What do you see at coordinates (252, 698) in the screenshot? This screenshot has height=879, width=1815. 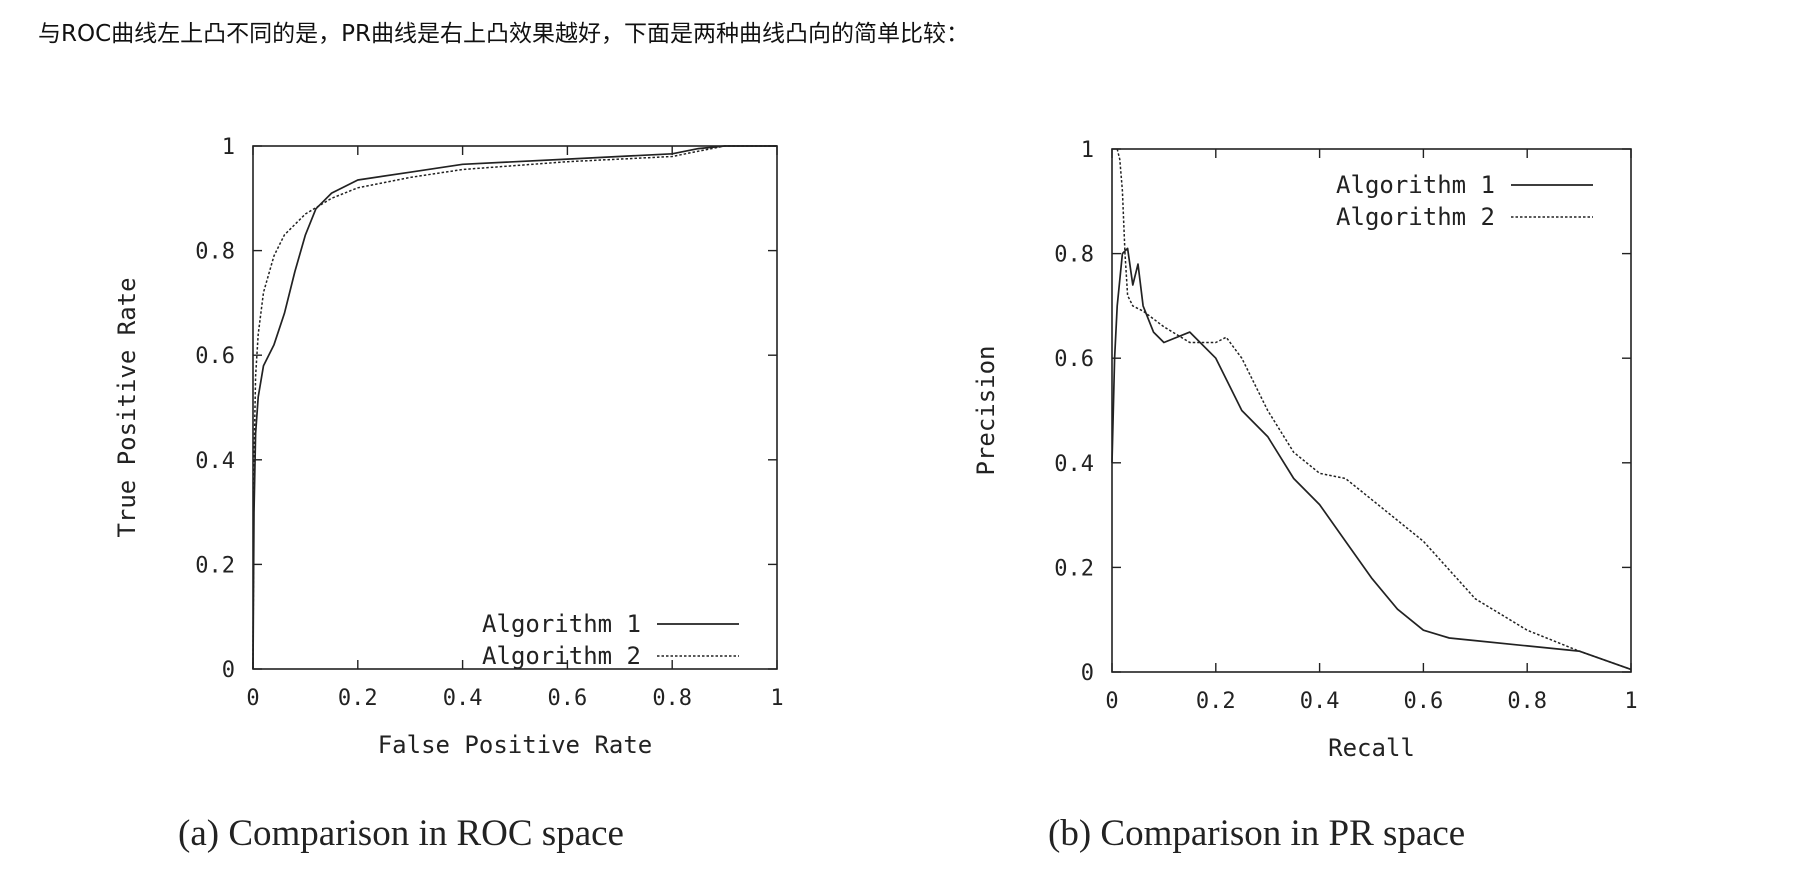 I see `roc-x-tick-label: 0` at bounding box center [252, 698].